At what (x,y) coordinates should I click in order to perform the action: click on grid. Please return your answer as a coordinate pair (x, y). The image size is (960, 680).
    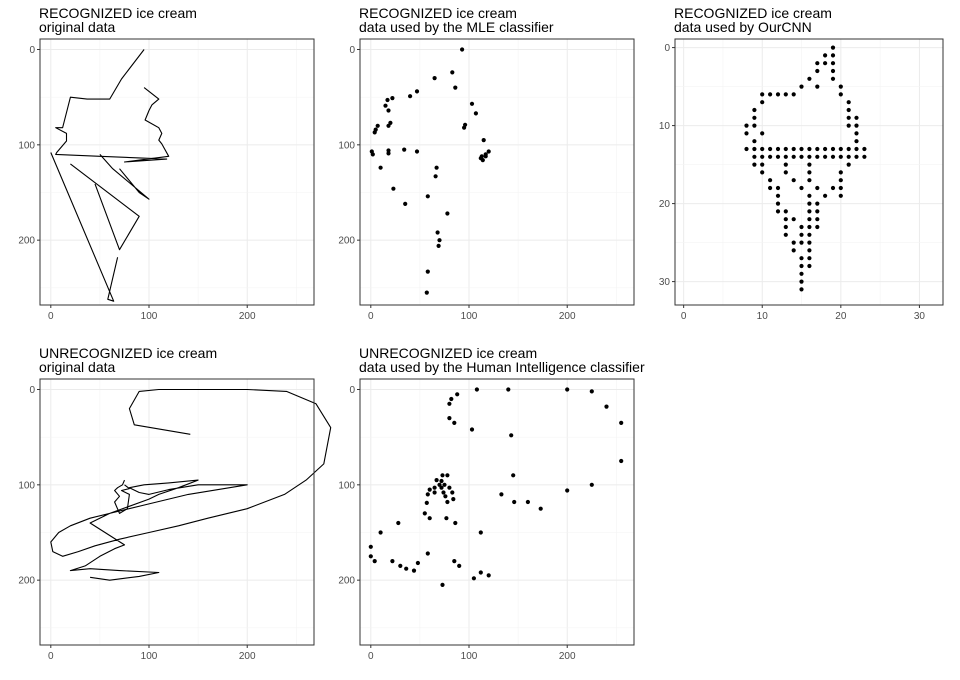
    Looking at the image, I should click on (177, 172).